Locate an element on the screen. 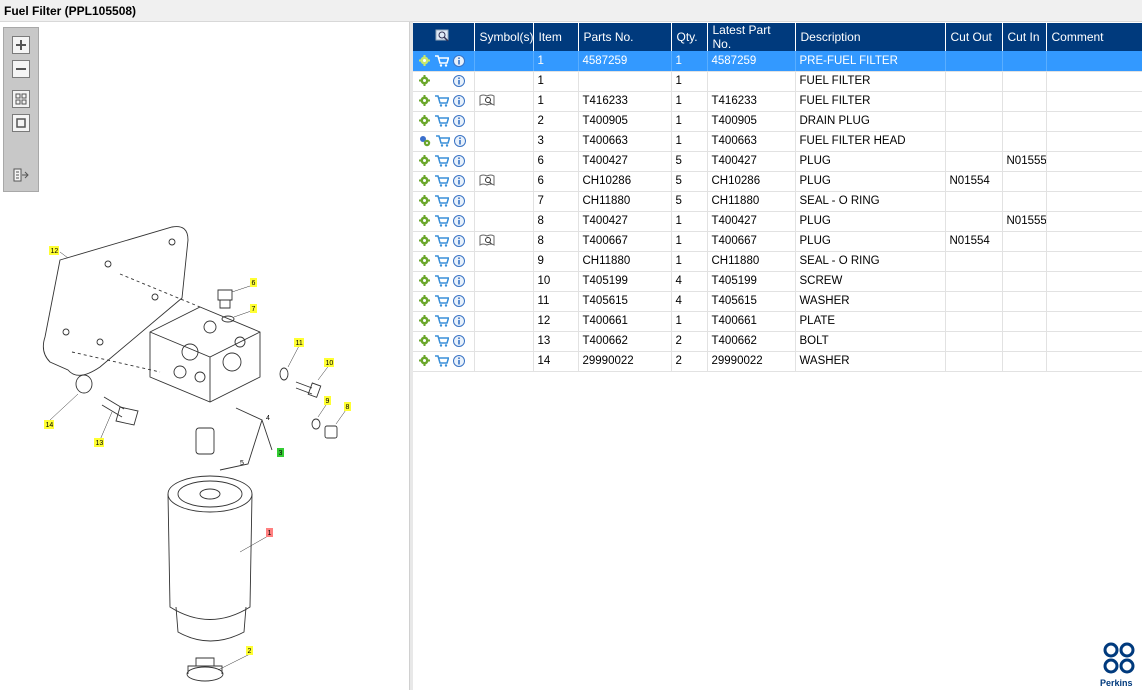 The width and height of the screenshot is (1142, 690). column-header-comment: Comment is located at coordinates (1094, 37).